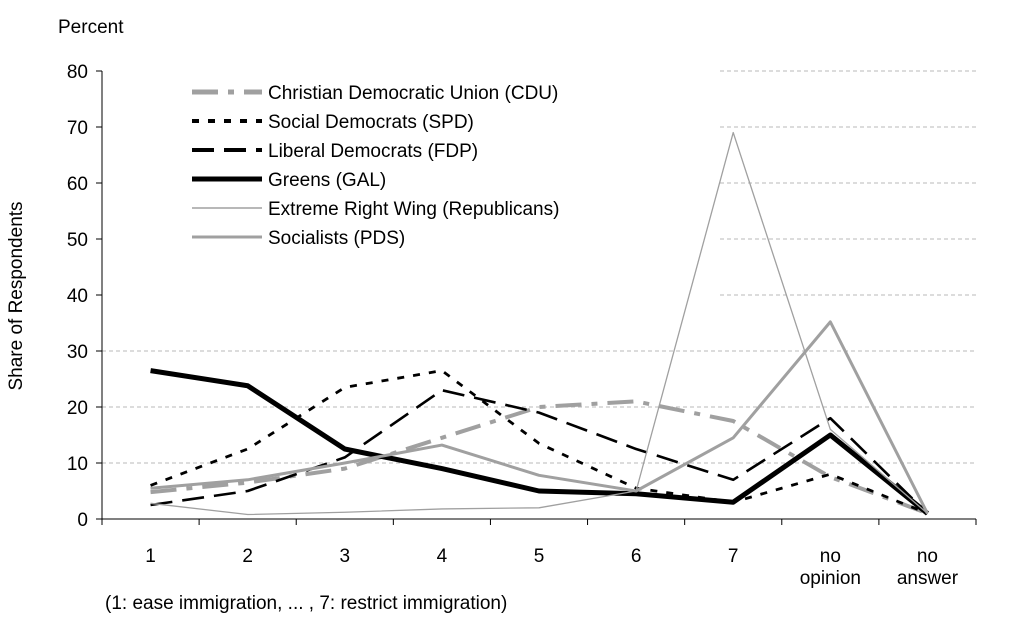  I want to click on y-tick-label: 80, so click(77, 72).